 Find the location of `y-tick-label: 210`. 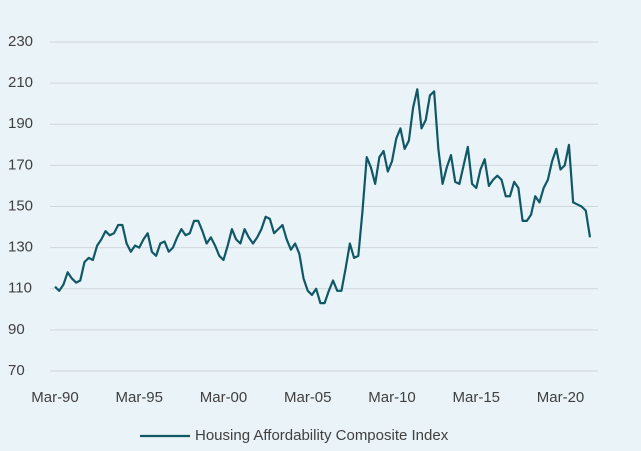

y-tick-label: 210 is located at coordinates (20, 82).